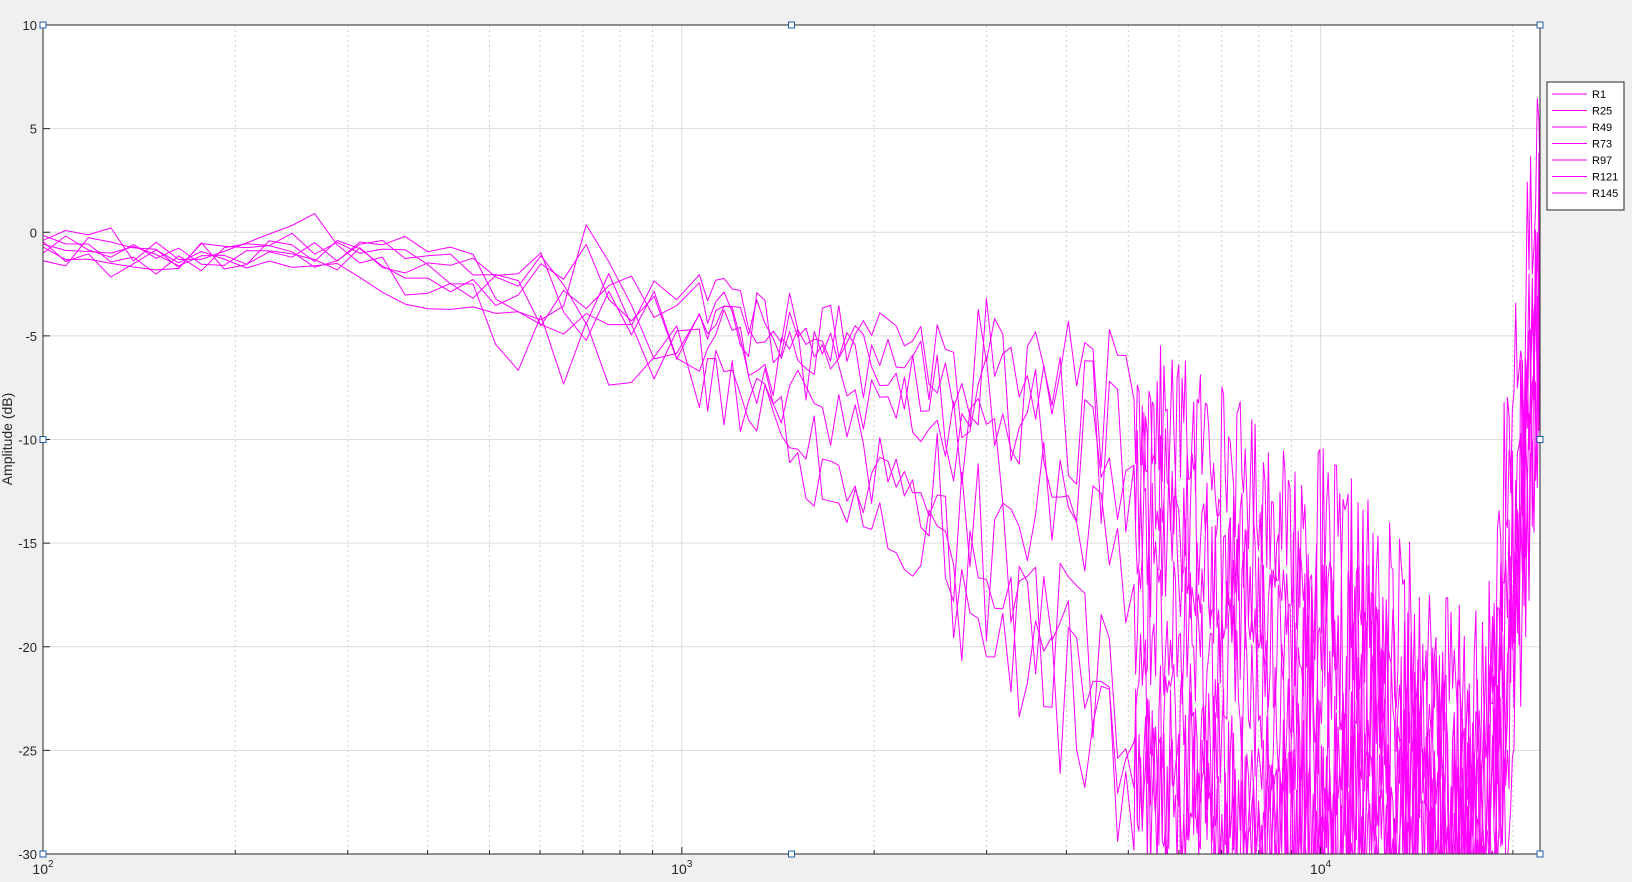 The image size is (1632, 882). Describe the element at coordinates (33, 232) in the screenshot. I see `y-tick-label: 0` at that location.